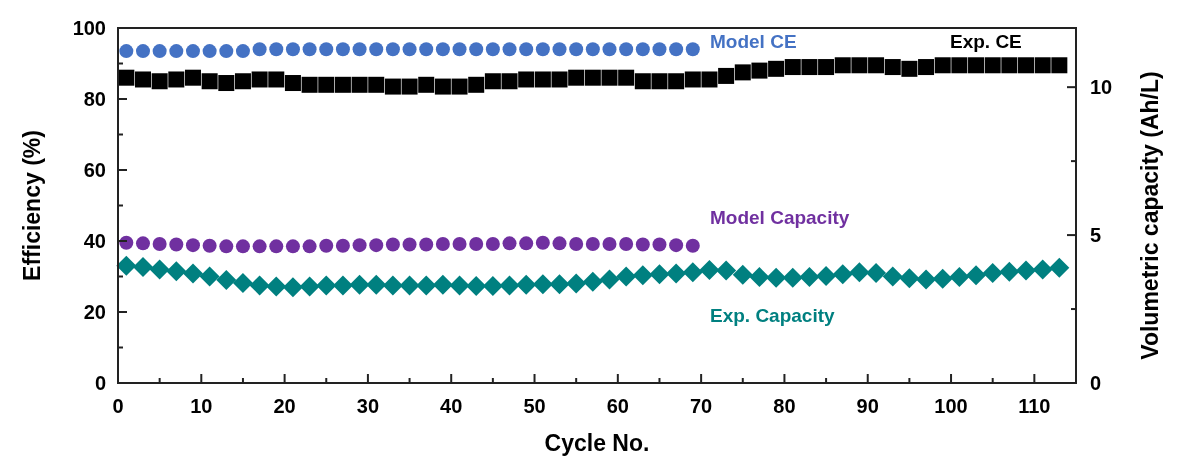 Image resolution: width=1183 pixels, height=469 pixels. Describe the element at coordinates (986, 41) in the screenshot. I see `series-label: Exp. CE` at that location.